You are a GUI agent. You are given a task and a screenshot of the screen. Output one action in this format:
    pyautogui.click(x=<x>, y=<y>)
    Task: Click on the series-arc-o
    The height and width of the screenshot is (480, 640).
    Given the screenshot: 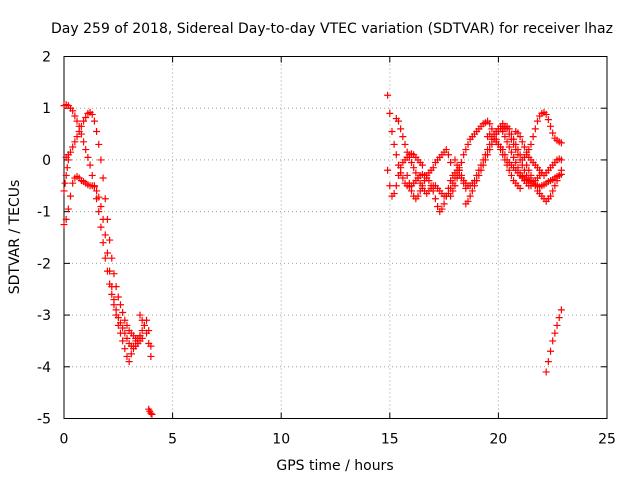 What is the action you would take?
    pyautogui.click(x=532, y=136)
    